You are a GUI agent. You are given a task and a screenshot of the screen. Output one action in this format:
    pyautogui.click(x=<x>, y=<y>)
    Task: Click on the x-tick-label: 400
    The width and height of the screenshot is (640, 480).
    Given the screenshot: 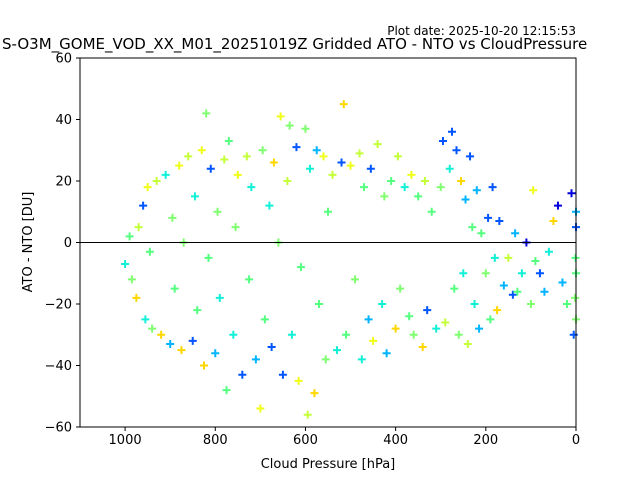 What is the action you would take?
    pyautogui.click(x=395, y=440)
    